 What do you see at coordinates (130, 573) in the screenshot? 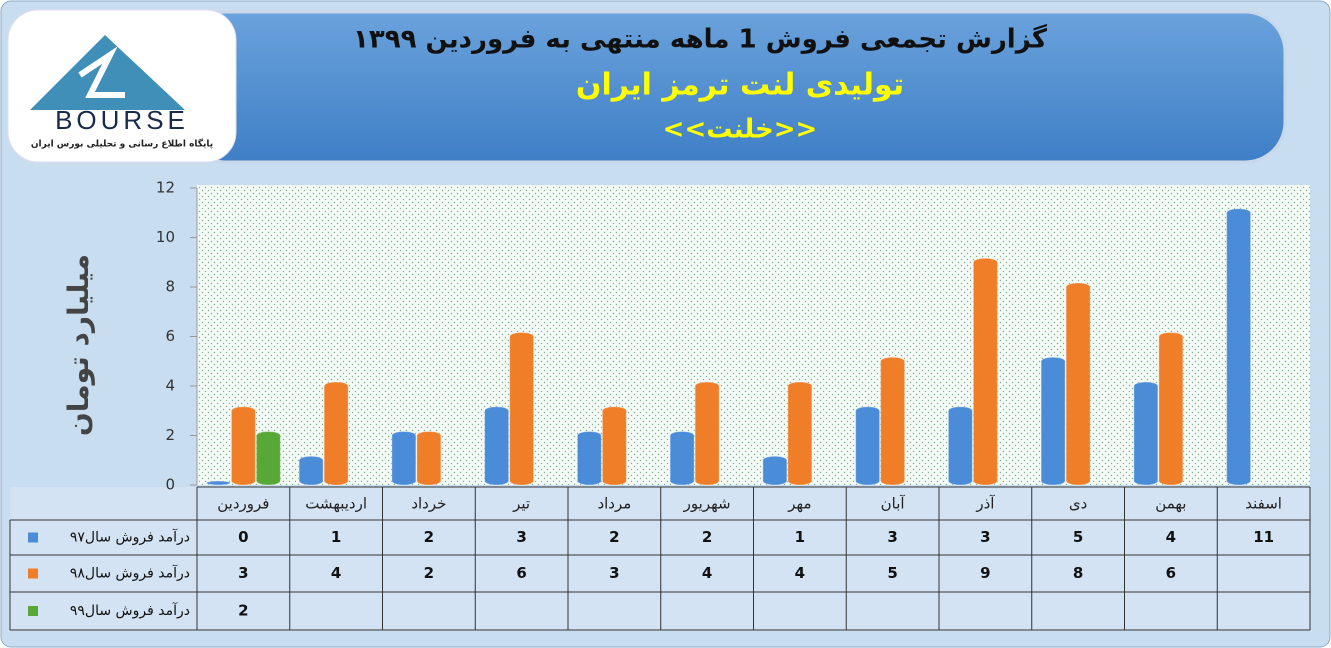
I see `legend-label: درآمد فروش سال۹۸` at bounding box center [130, 573].